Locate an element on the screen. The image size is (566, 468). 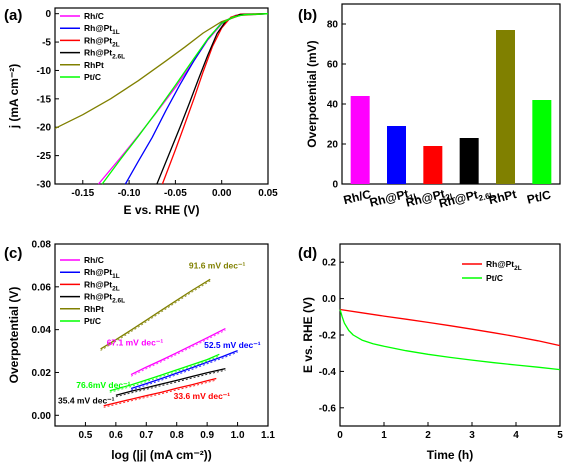
panel-d-series-rh-pt2l is located at coordinates (450, 327).